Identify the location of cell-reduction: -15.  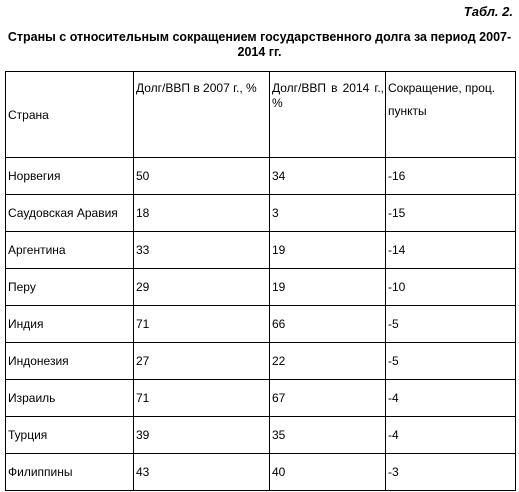
(450, 213).